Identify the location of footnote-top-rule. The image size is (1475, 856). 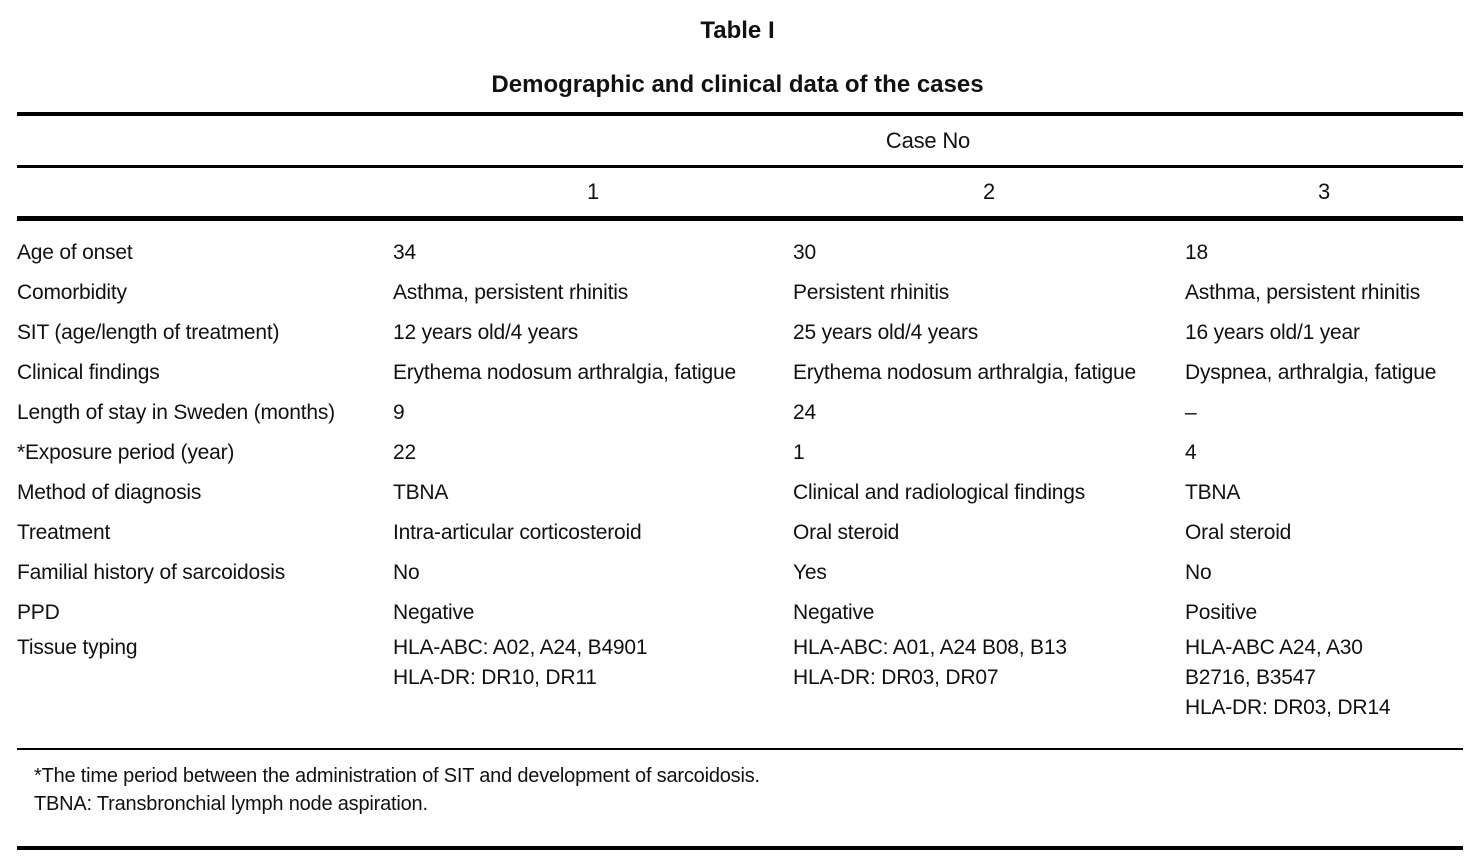
(740, 749).